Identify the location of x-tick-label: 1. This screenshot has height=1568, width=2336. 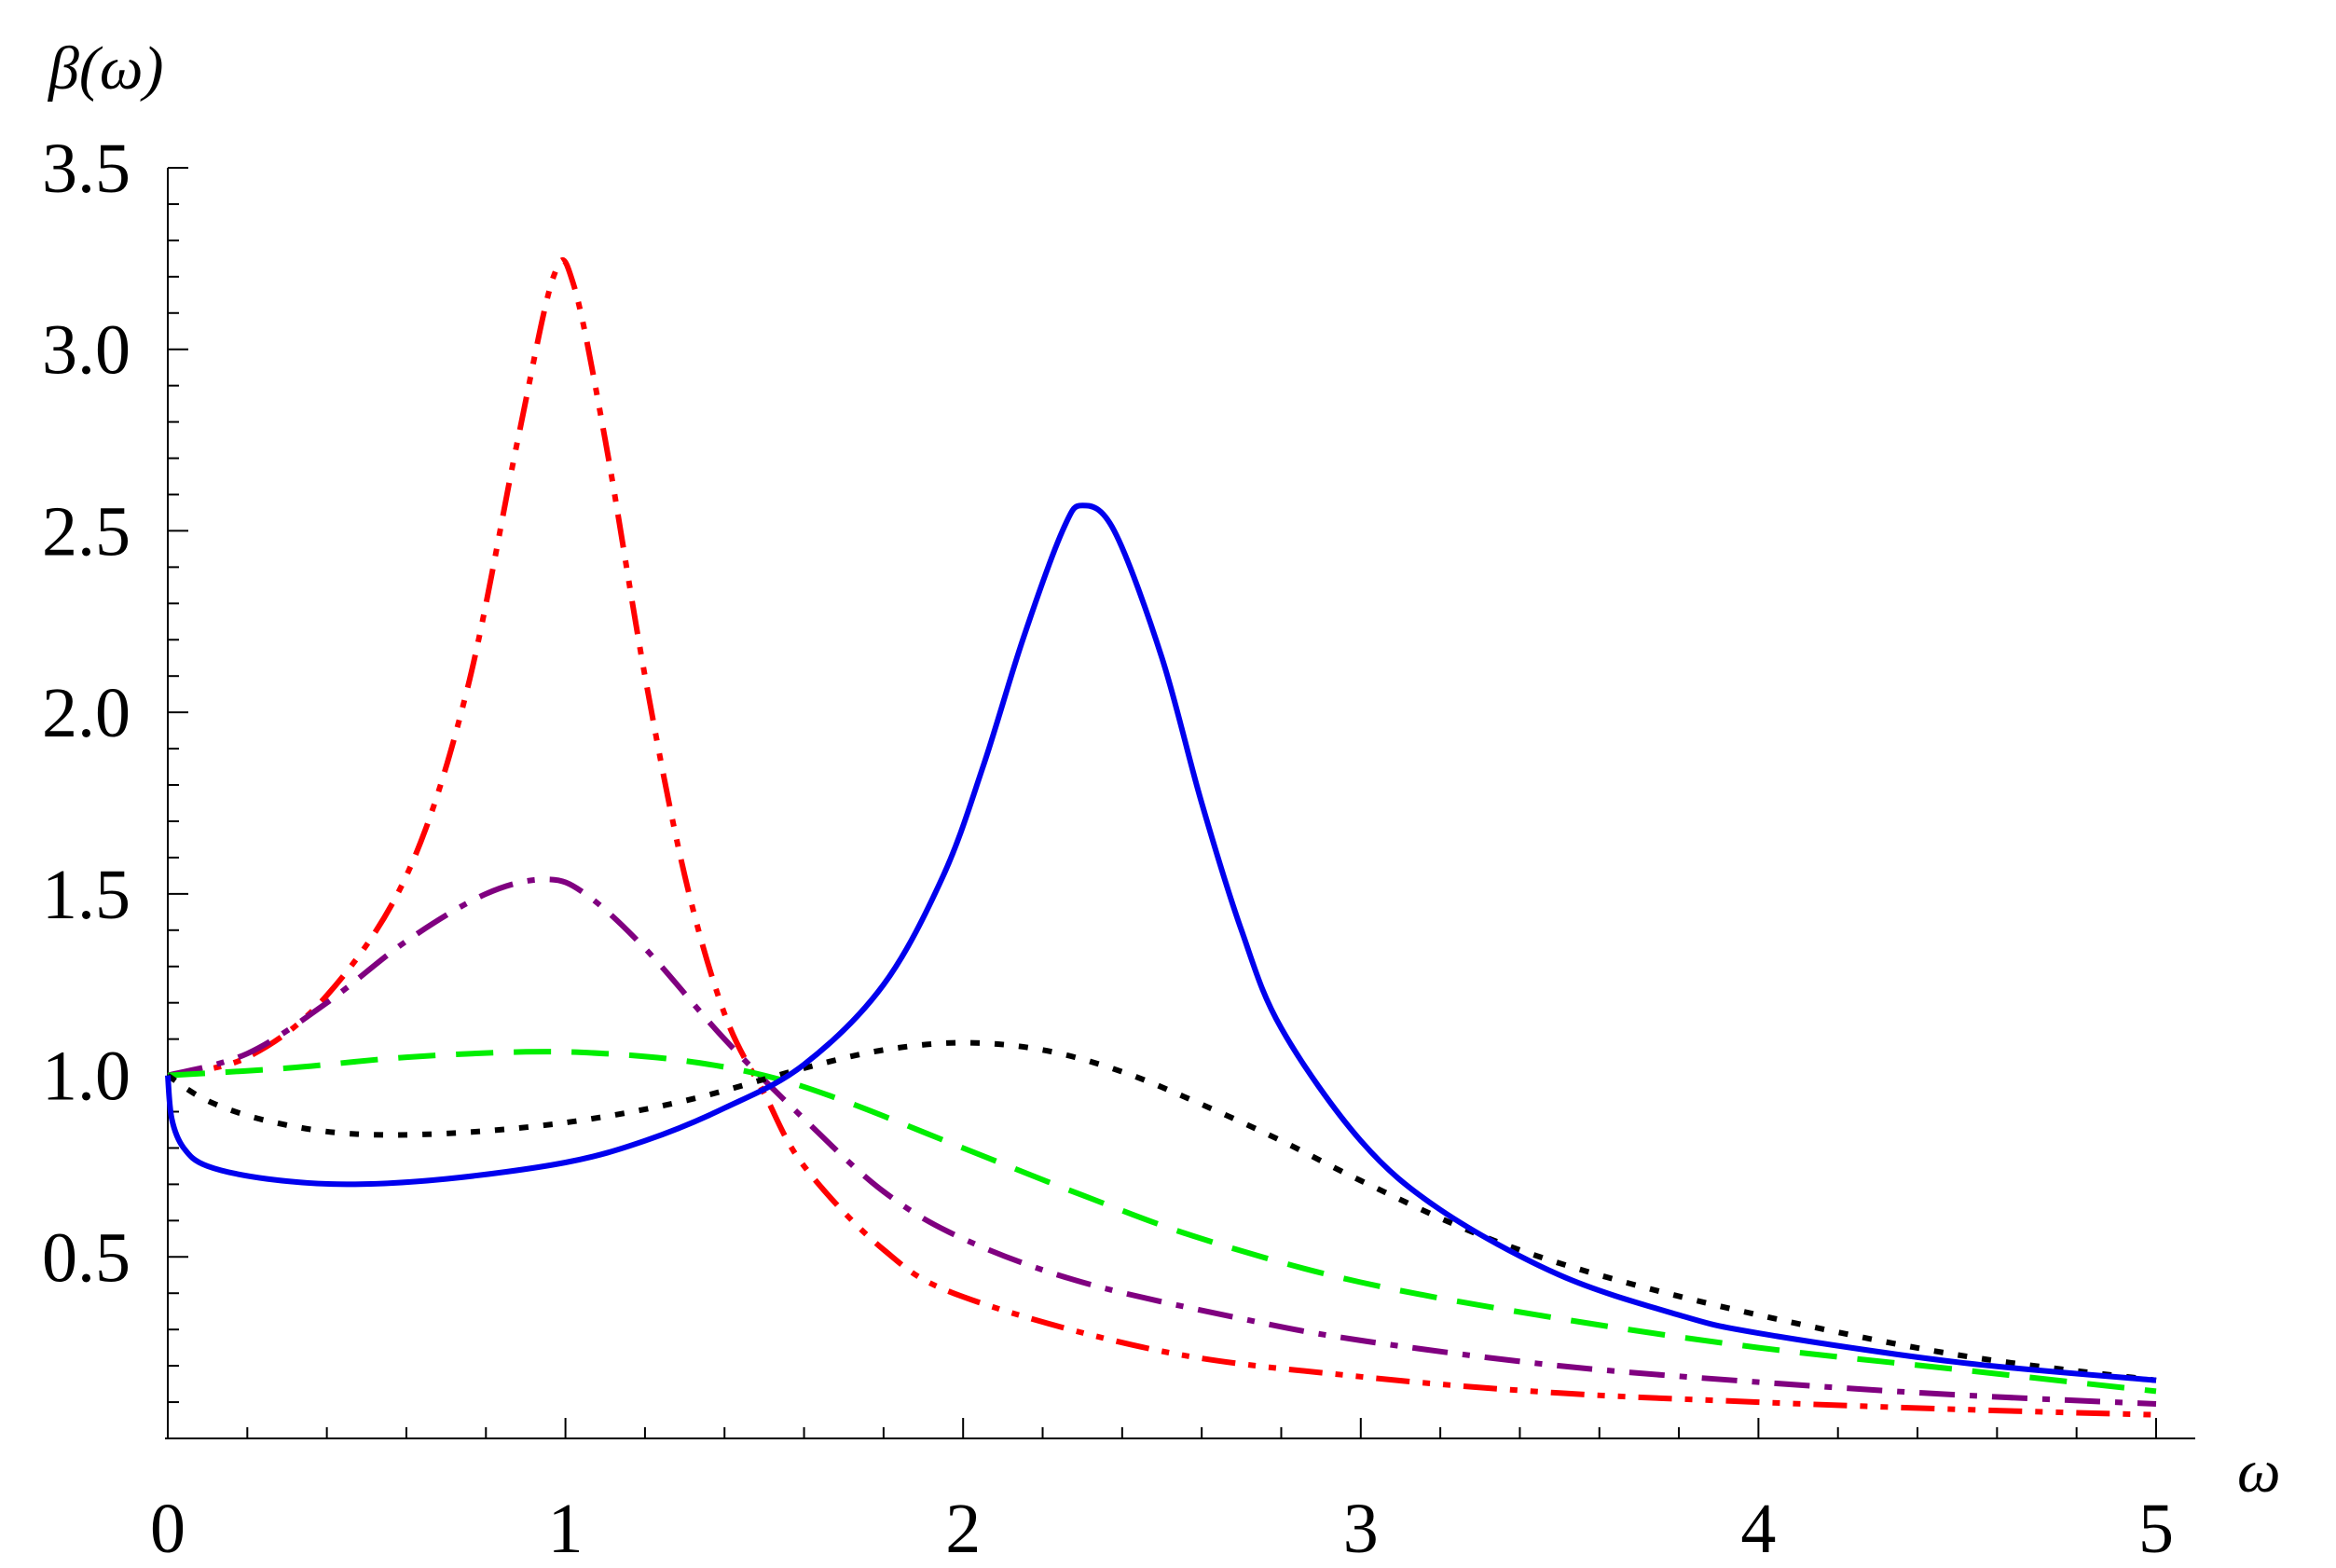
(566, 1529).